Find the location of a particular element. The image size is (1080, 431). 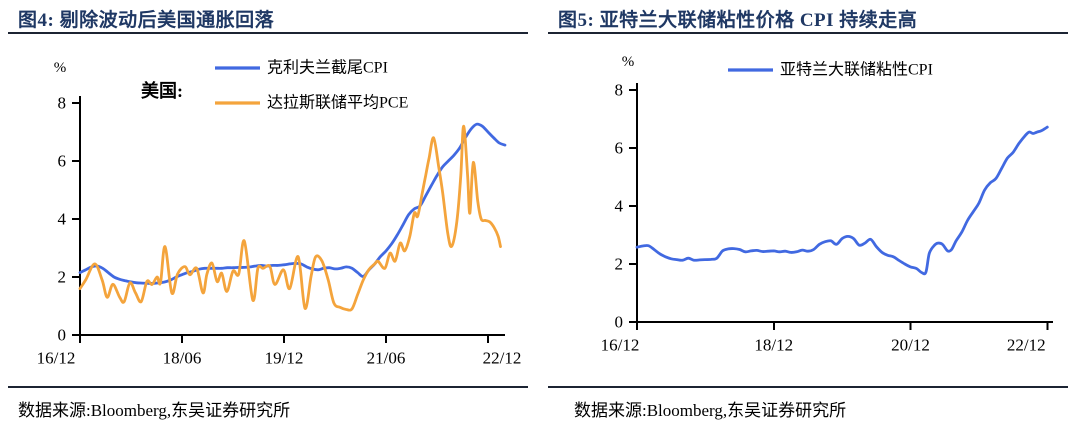

figure5-title: 图5: 亚特兰大联储粘性价格 CPI 持续走高 is located at coordinates (738, 20).